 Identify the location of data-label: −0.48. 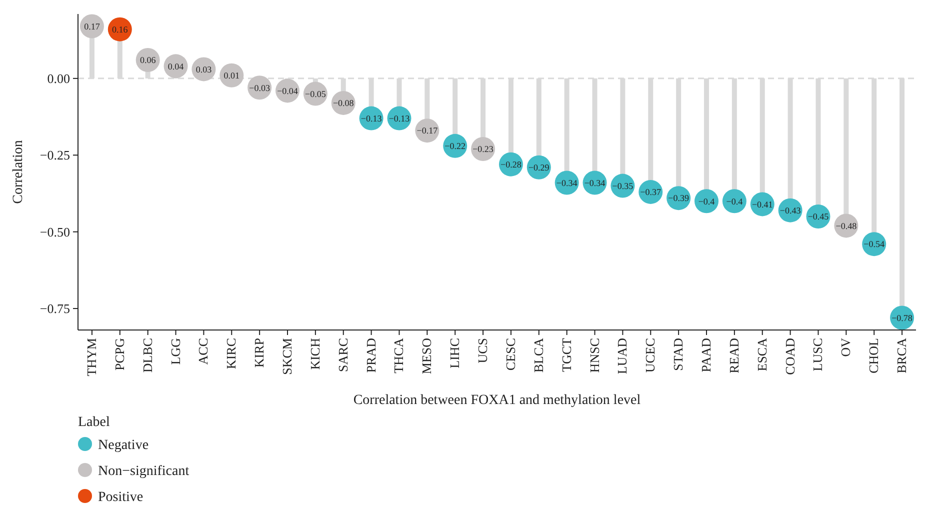
(847, 225).